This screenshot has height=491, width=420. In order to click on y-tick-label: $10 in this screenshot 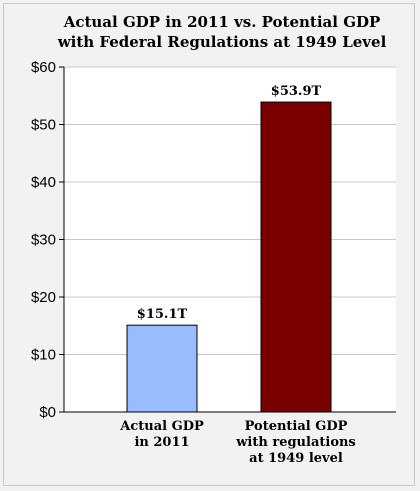, I will do `click(43, 355)`.